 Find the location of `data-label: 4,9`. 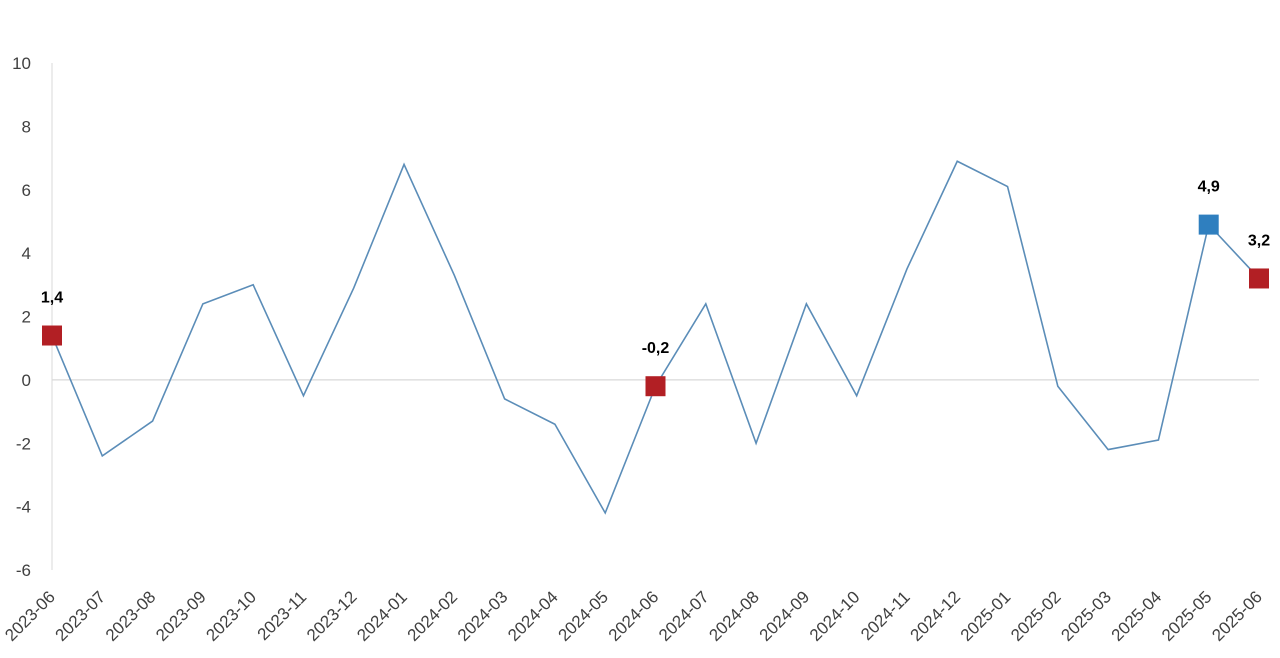

data-label: 4,9 is located at coordinates (1209, 187).